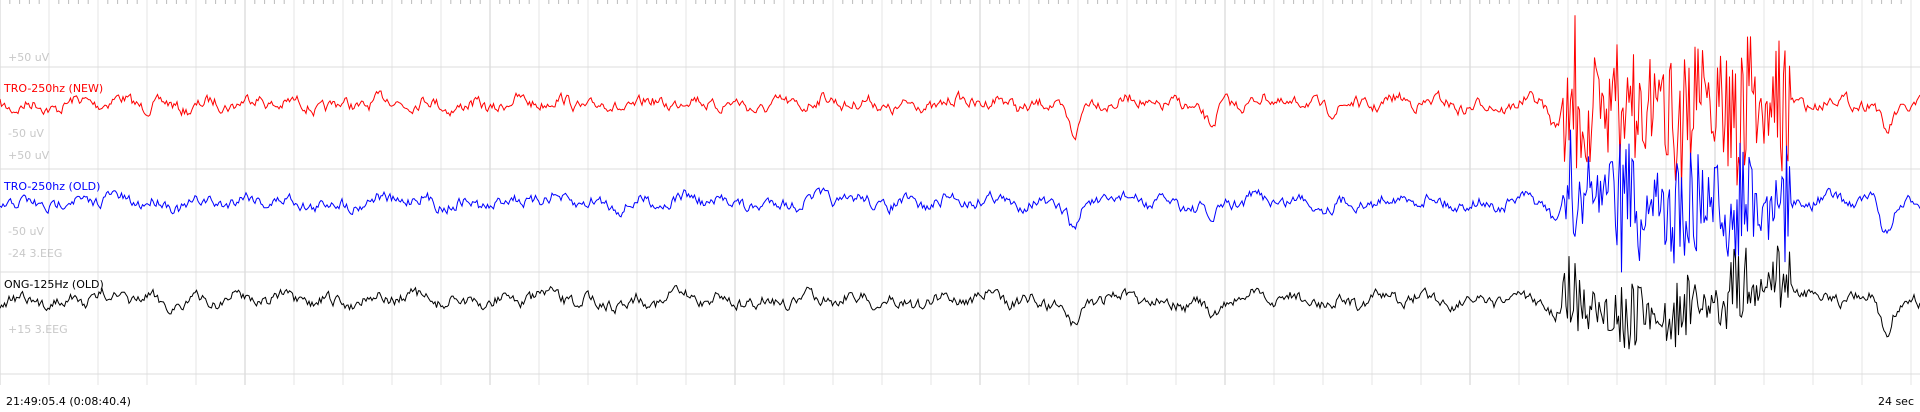 Image resolution: width=1920 pixels, height=412 pixels. Describe the element at coordinates (68, 401) in the screenshot. I see `timestamp: 21:49:05.4 (0:08:40.4)` at that location.